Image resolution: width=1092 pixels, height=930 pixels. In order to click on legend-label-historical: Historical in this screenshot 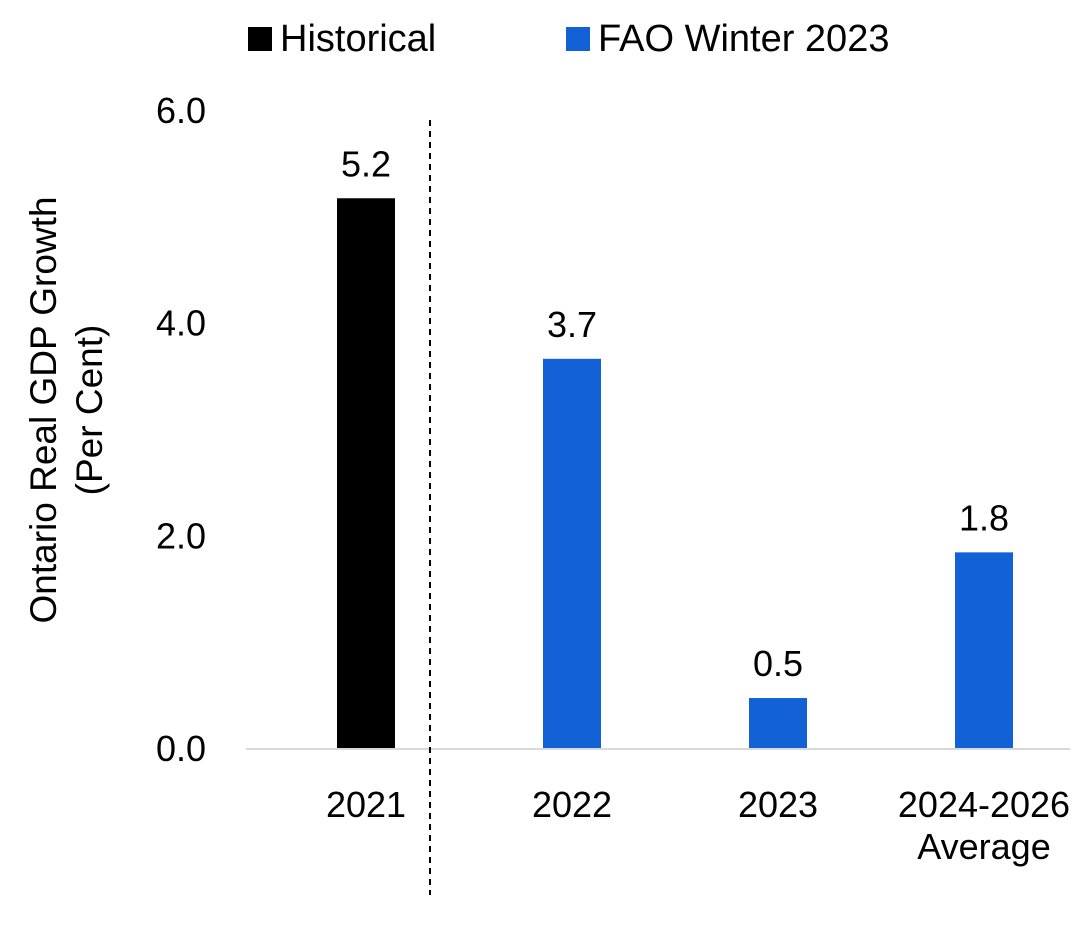, I will do `click(358, 39)`.